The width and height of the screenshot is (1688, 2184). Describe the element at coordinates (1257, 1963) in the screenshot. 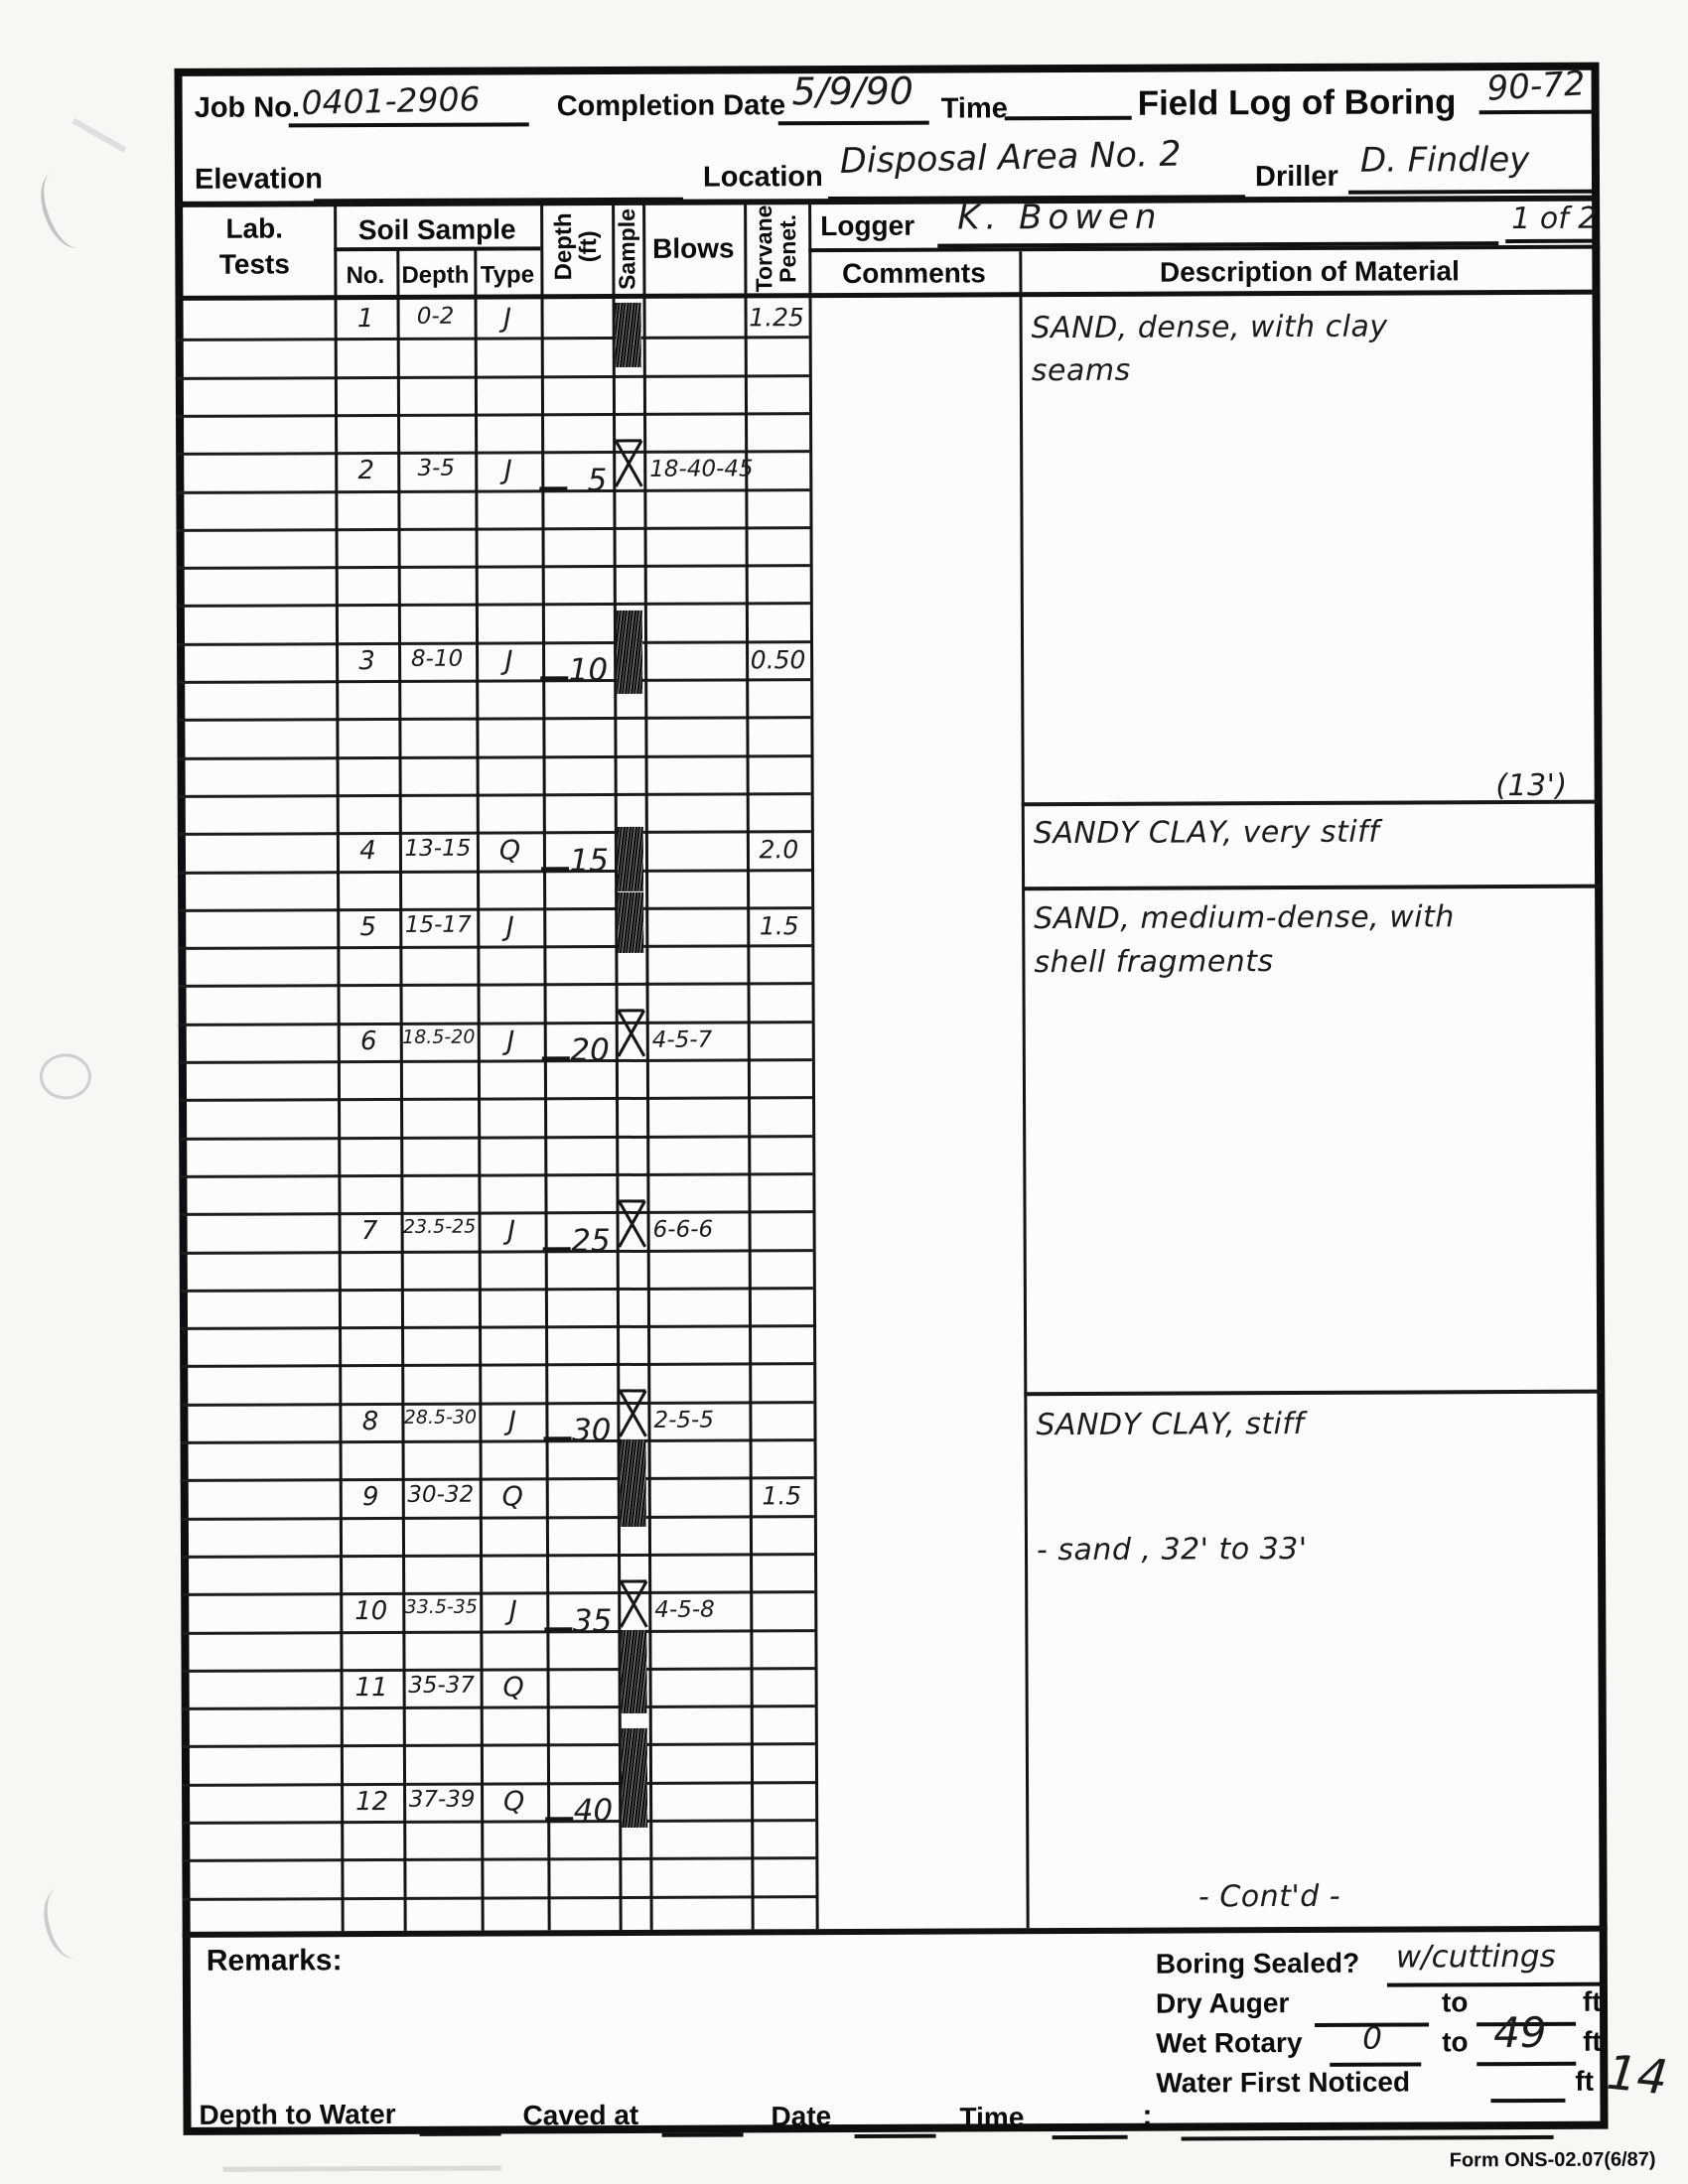

I see `boring-sealed-label: Boring Sealed?` at that location.